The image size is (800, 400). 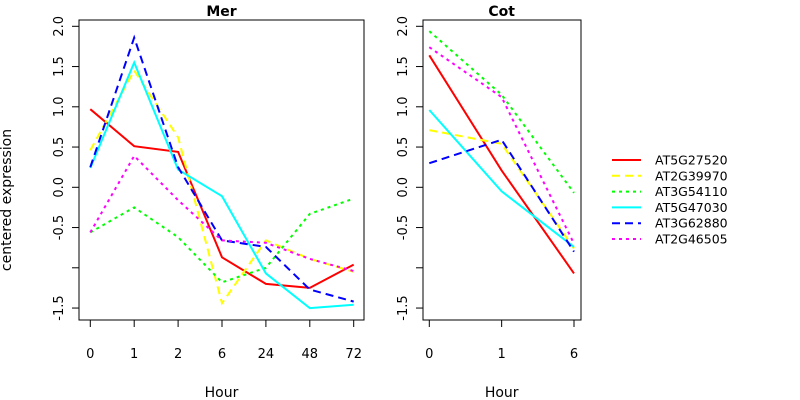 I want to click on y-tick-label-mer: 2.0, so click(x=59, y=26).